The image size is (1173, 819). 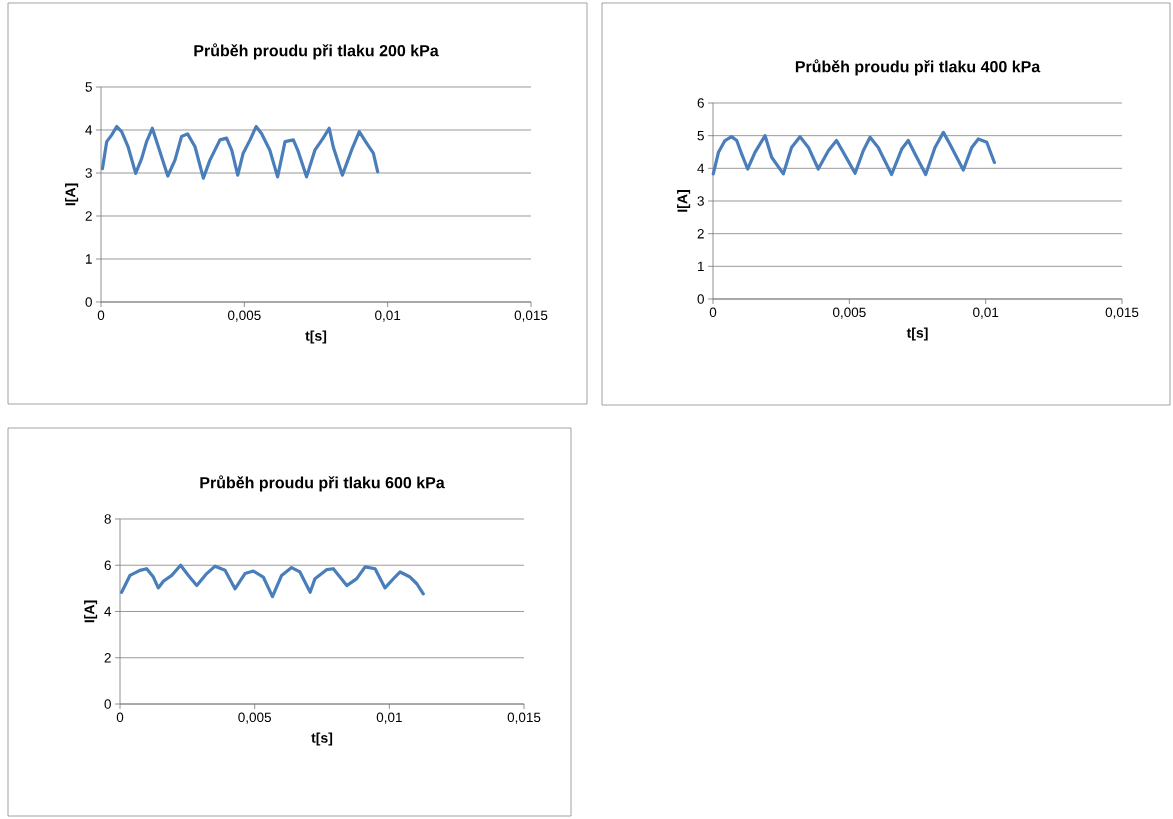 I want to click on y-tick-label: 8, so click(x=107, y=519).